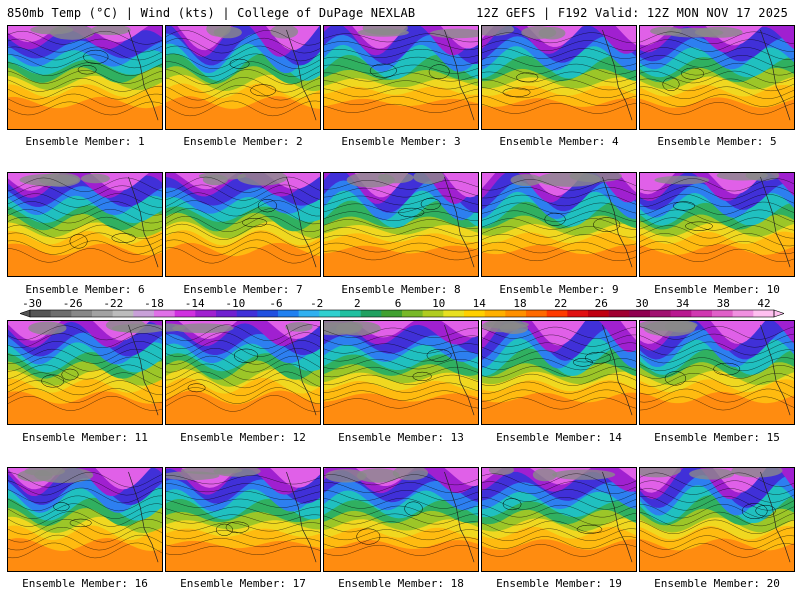 The width and height of the screenshot is (800, 600). Describe the element at coordinates (195, 303) in the screenshot. I see `colorbar-tick-label: -14` at that location.